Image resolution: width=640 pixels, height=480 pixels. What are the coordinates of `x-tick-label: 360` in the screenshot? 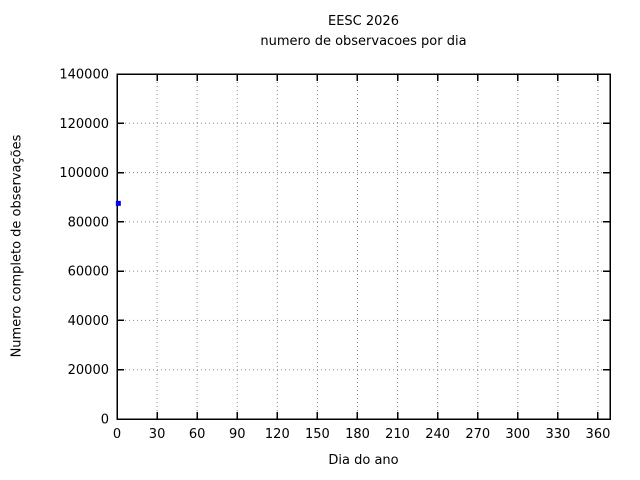 It's located at (598, 434).